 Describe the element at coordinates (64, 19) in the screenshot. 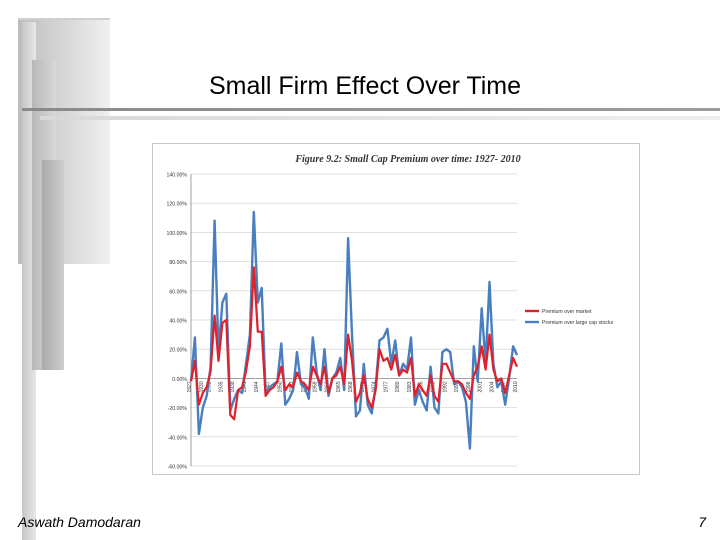

I see `decorative-line` at that location.